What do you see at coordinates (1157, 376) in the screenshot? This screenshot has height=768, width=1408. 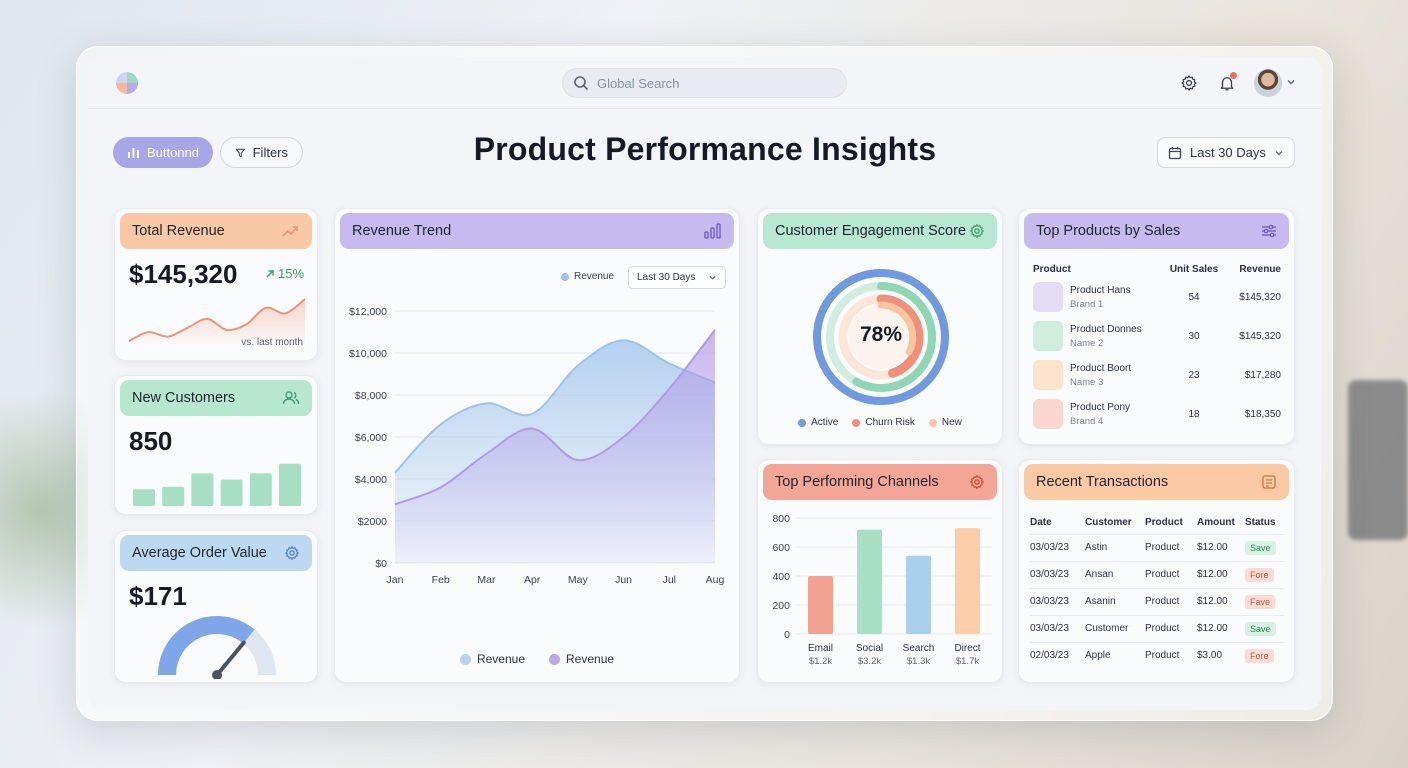 I see `table-row: Product Boort Name 3 23 $17,280` at bounding box center [1157, 376].